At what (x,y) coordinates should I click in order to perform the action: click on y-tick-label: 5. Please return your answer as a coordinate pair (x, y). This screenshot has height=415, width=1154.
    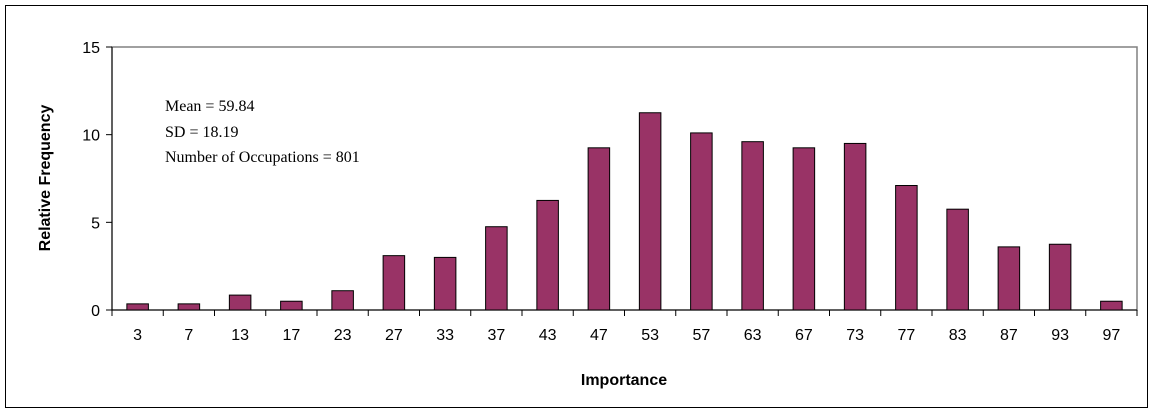
    Looking at the image, I should click on (95, 223).